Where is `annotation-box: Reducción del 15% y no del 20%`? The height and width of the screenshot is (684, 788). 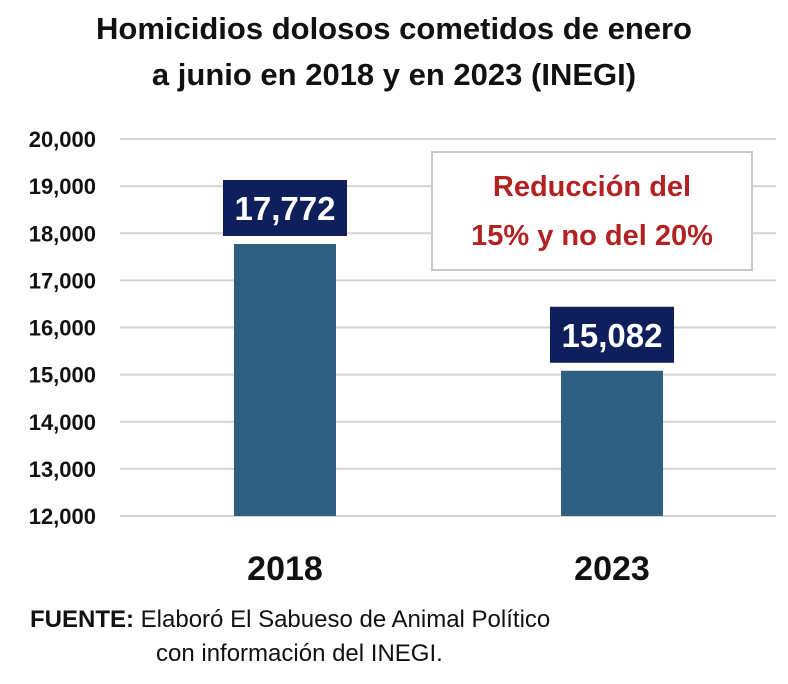
annotation-box: Reducción del 15% y no del 20% is located at coordinates (592, 211).